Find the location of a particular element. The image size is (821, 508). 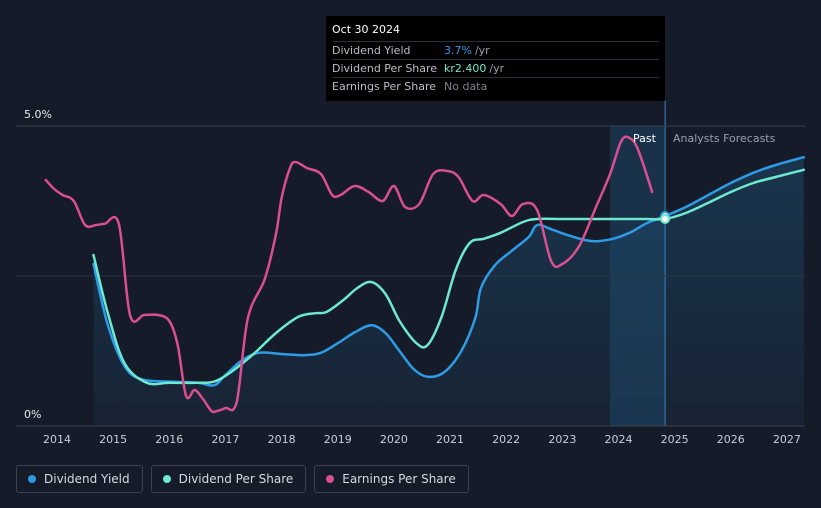

x-tick-label: 2024 is located at coordinates (619, 439).